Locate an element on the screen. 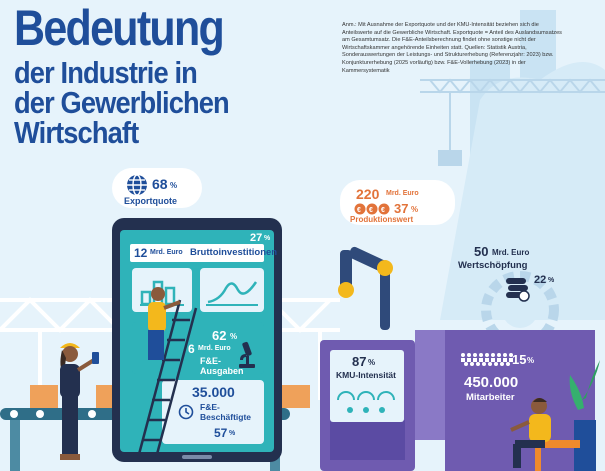  rd-staff-share-unit: % is located at coordinates (232, 433).